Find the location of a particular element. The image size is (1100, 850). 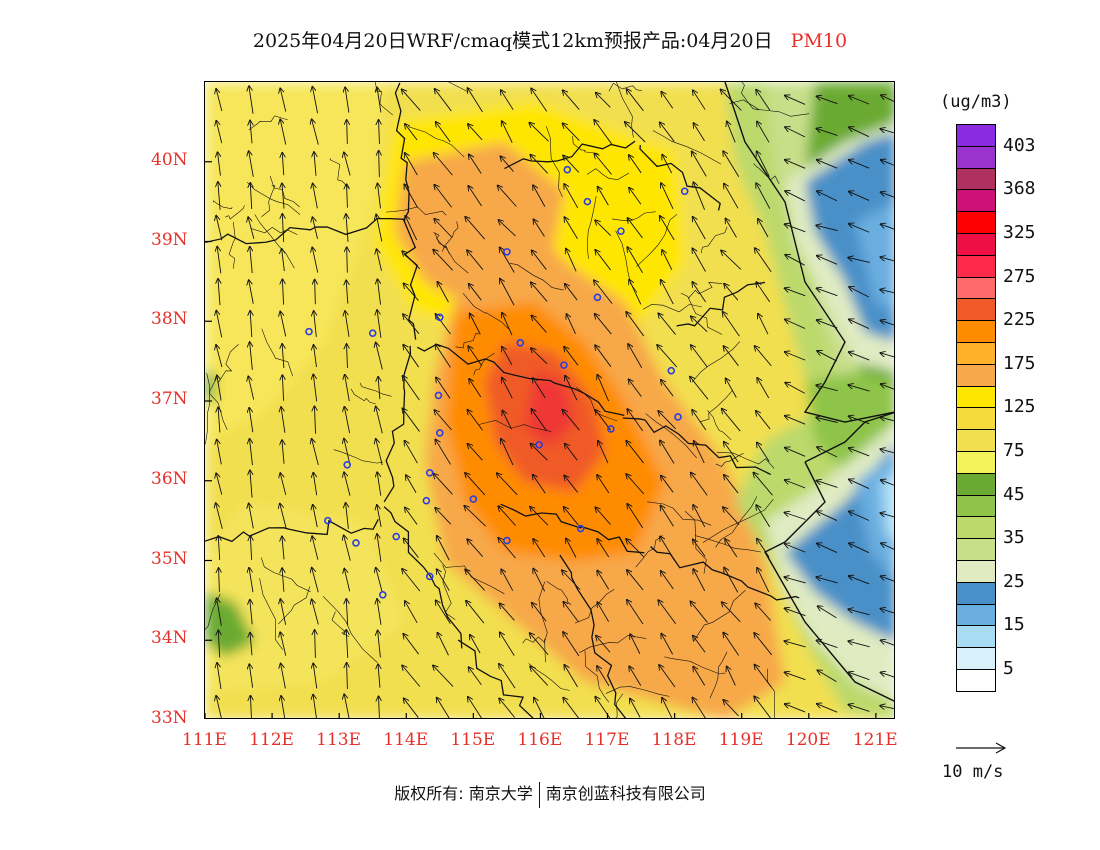

legend-label: 225 is located at coordinates (1019, 320).